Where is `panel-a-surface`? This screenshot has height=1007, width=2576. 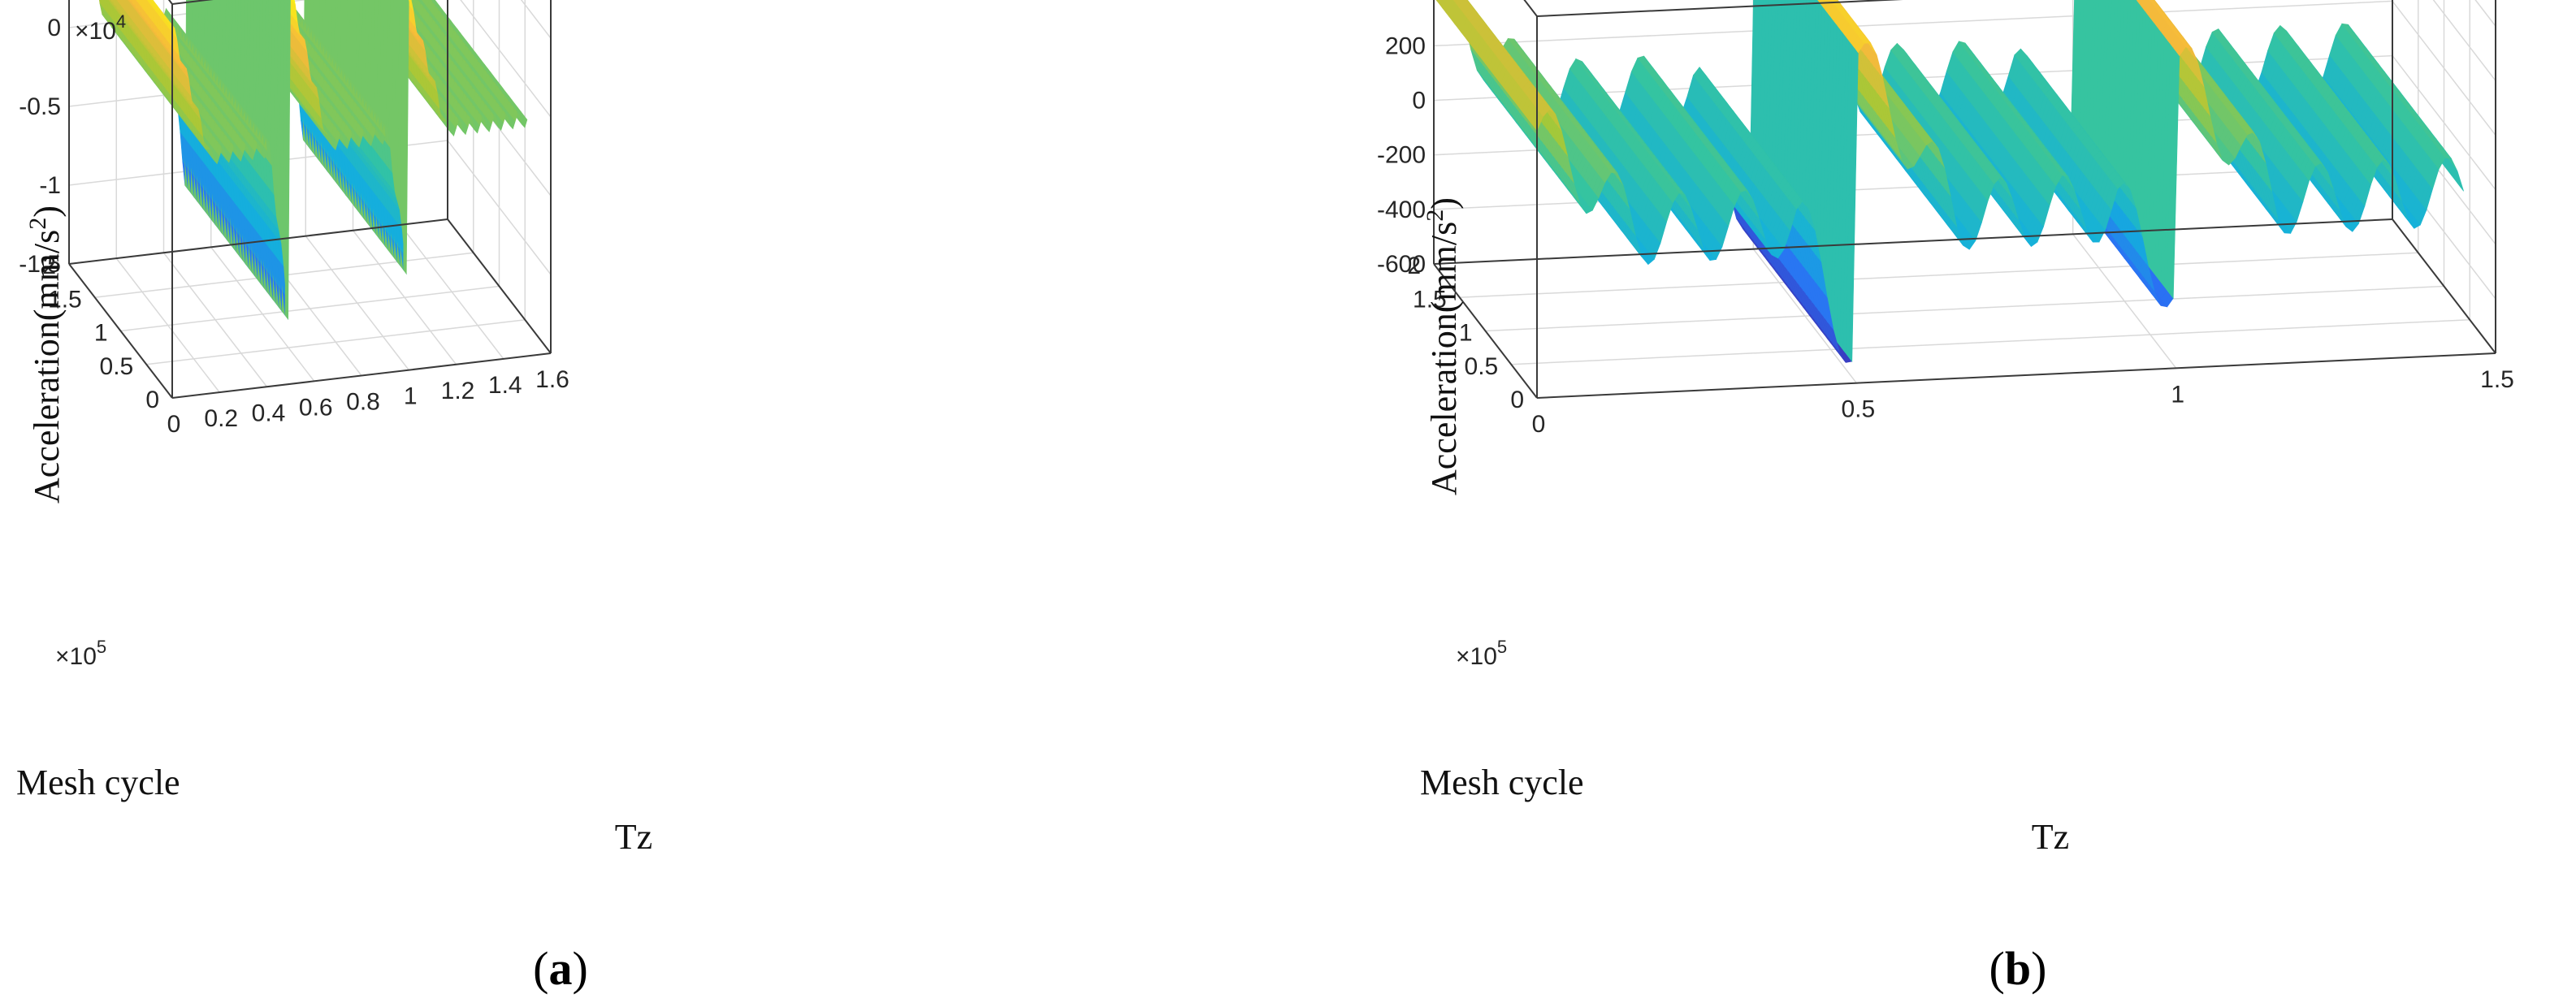
panel-a-surface is located at coordinates (313, 160).